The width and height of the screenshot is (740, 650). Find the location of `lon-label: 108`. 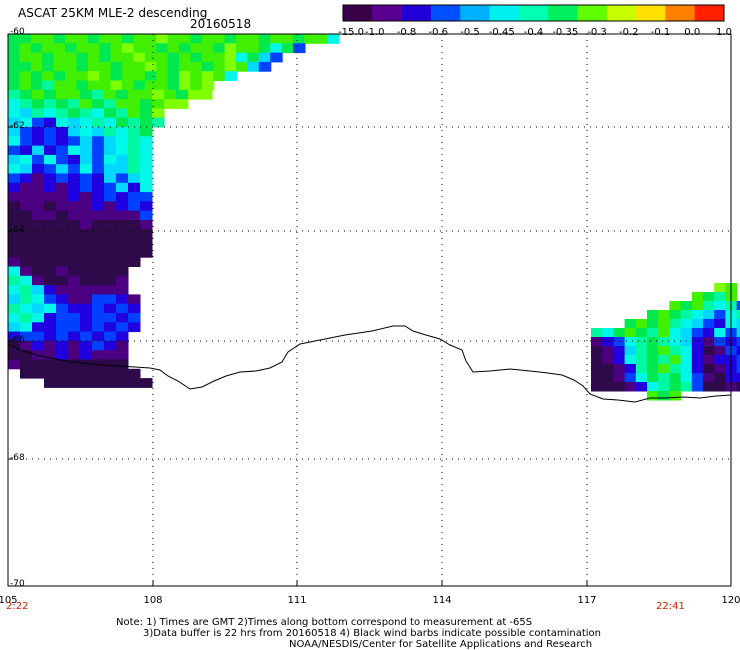

lon-label: 108 is located at coordinates (153, 600).